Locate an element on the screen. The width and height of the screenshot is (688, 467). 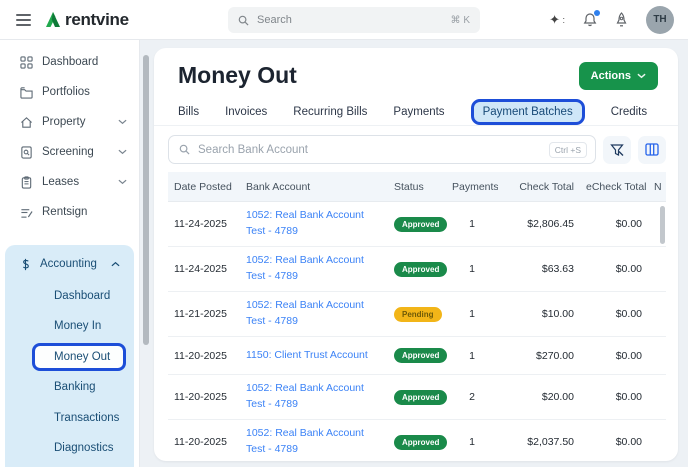
sidebar-item-label: Screening is located at coordinates (68, 152).